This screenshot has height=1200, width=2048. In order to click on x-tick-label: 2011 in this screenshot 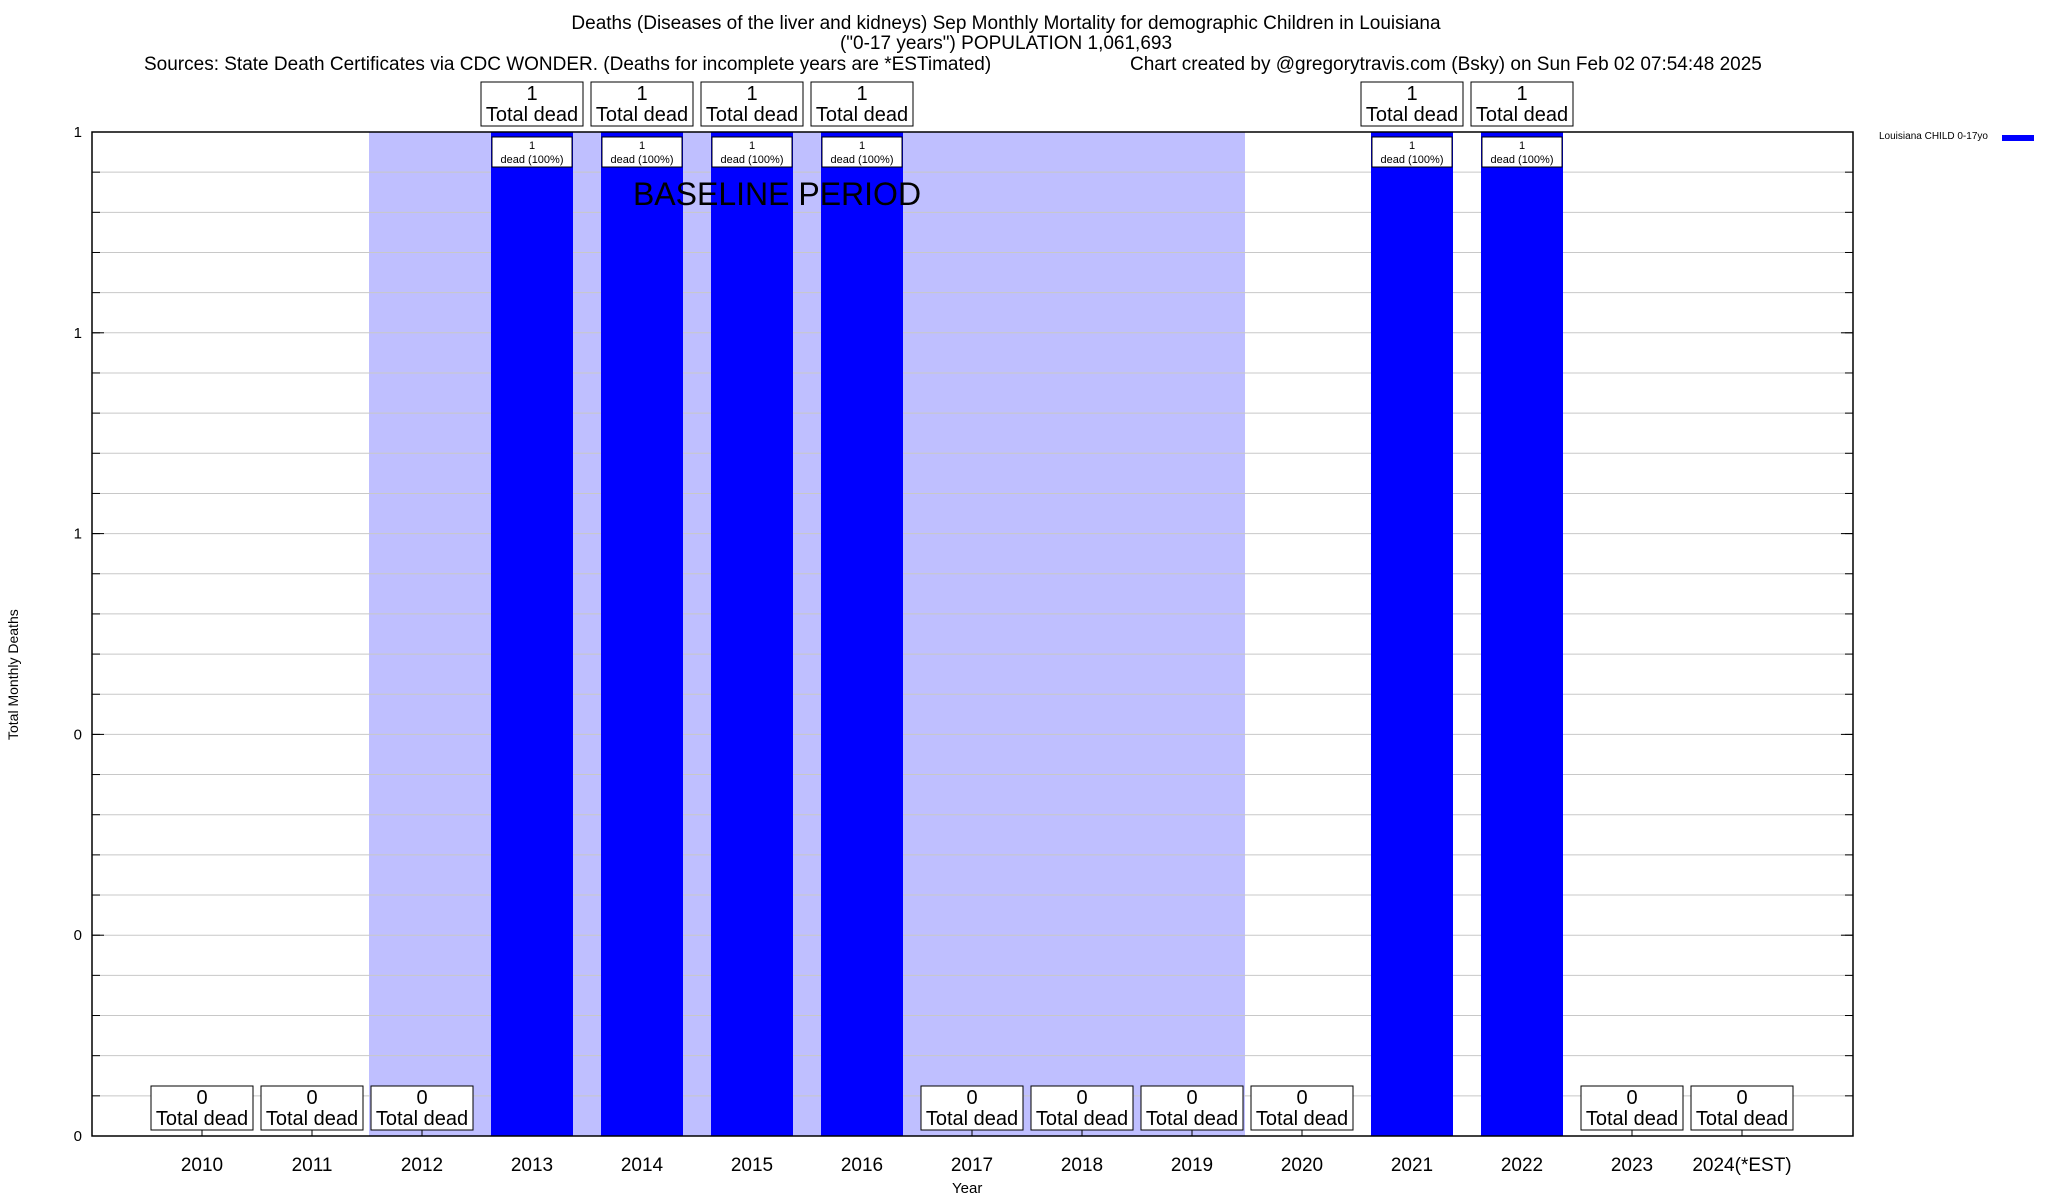, I will do `click(312, 1165)`.